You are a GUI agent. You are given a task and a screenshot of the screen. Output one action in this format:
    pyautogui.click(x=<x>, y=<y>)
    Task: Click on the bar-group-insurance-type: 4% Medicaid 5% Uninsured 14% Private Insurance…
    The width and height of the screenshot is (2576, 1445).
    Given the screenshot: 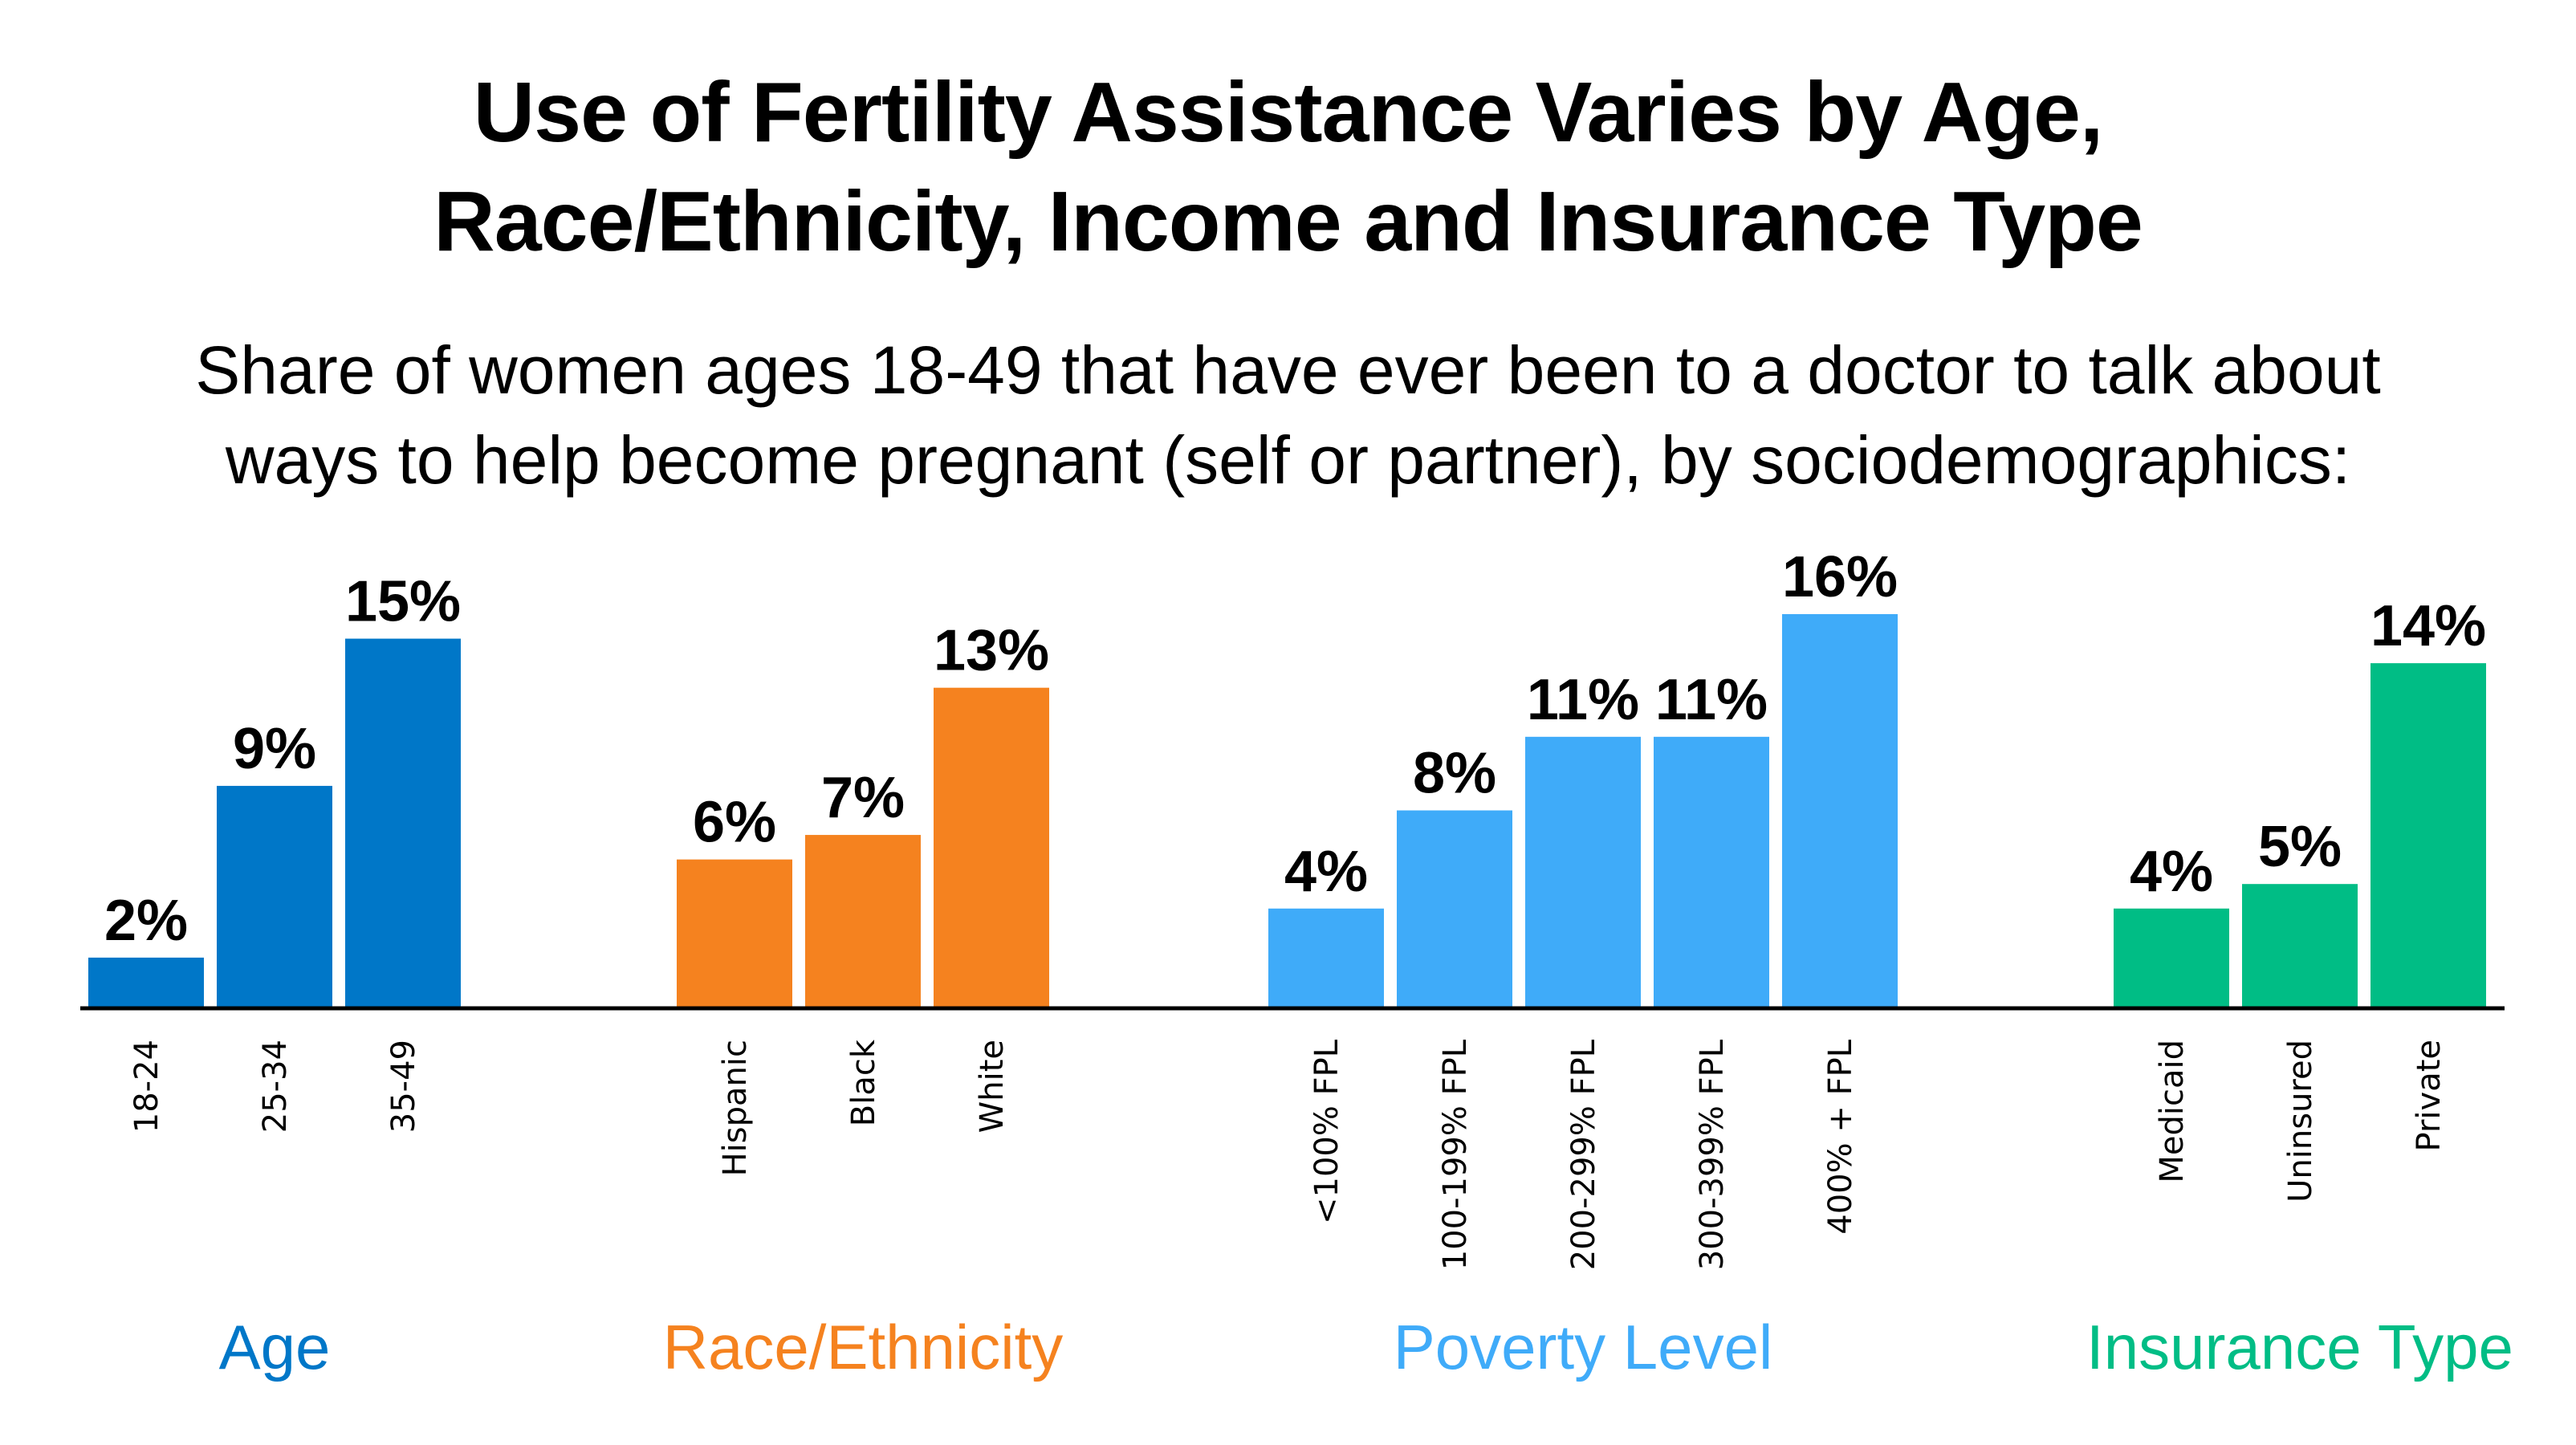 What is the action you would take?
    pyautogui.click(x=2299, y=988)
    